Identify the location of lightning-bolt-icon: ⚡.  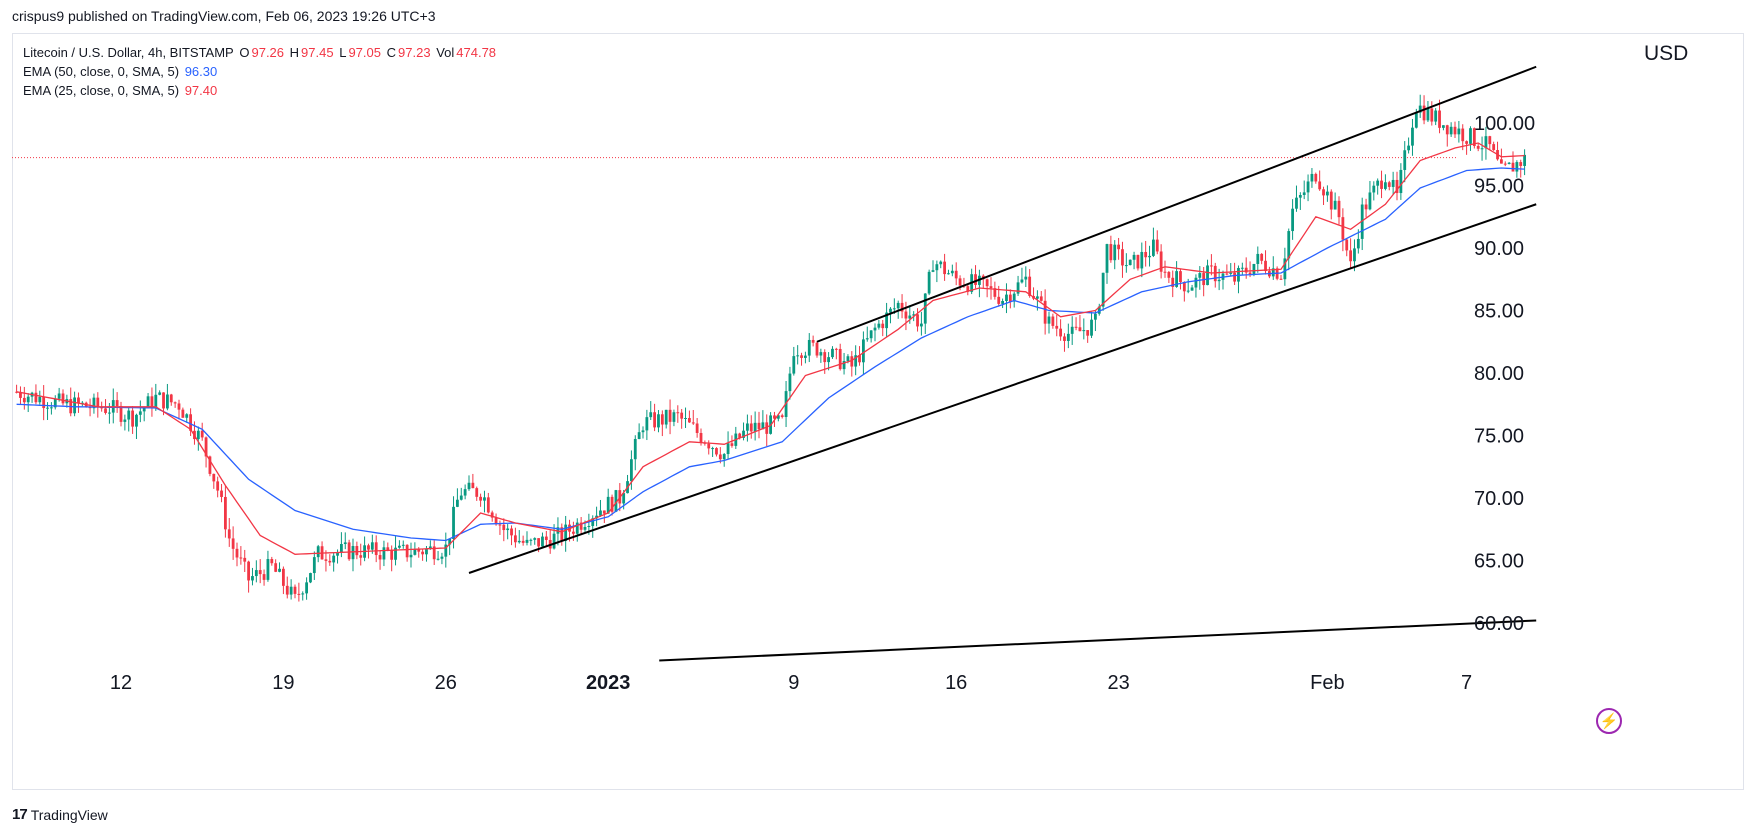
(1609, 721).